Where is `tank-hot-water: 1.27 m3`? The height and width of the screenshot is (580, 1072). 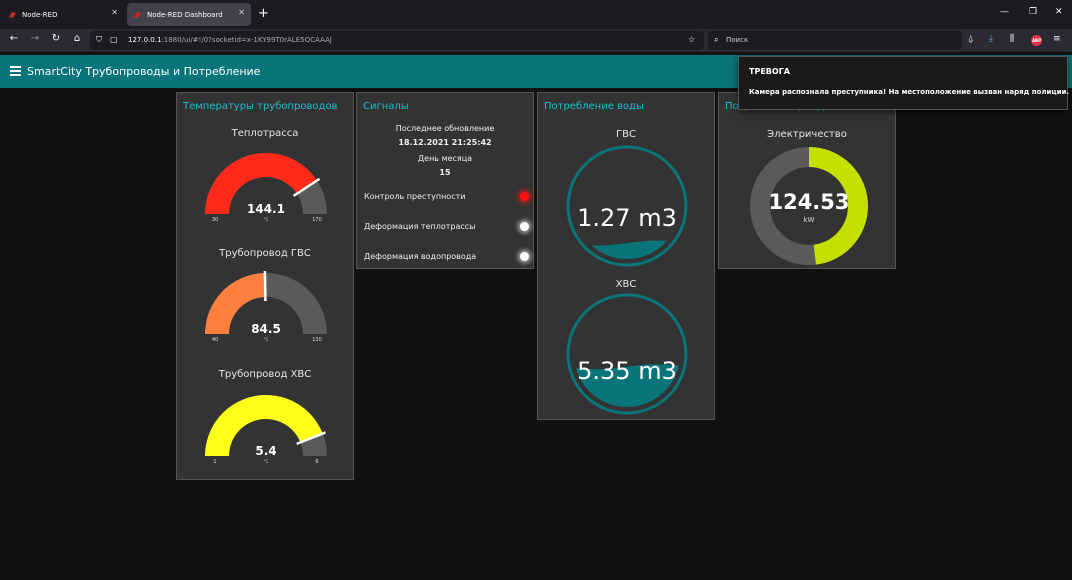
tank-hot-water: 1.27 m3 is located at coordinates (627, 206).